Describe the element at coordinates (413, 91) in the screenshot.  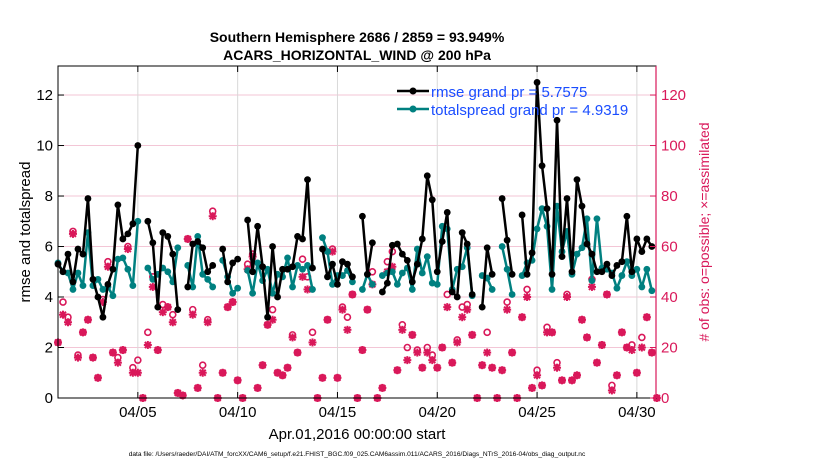
I see `legend-rmse-marker` at that location.